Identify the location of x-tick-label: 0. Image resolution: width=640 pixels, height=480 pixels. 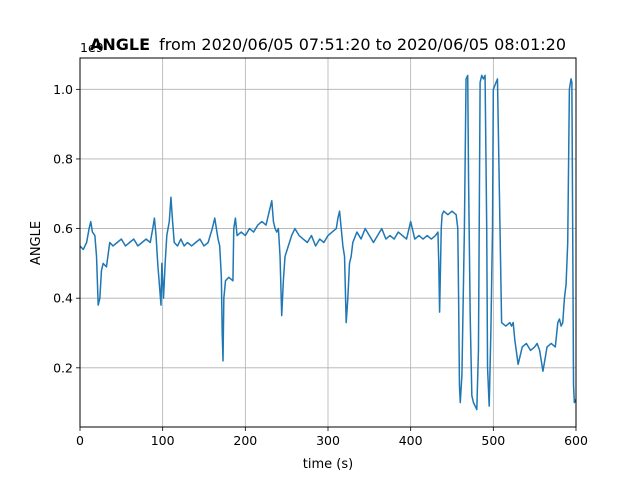
(80, 440).